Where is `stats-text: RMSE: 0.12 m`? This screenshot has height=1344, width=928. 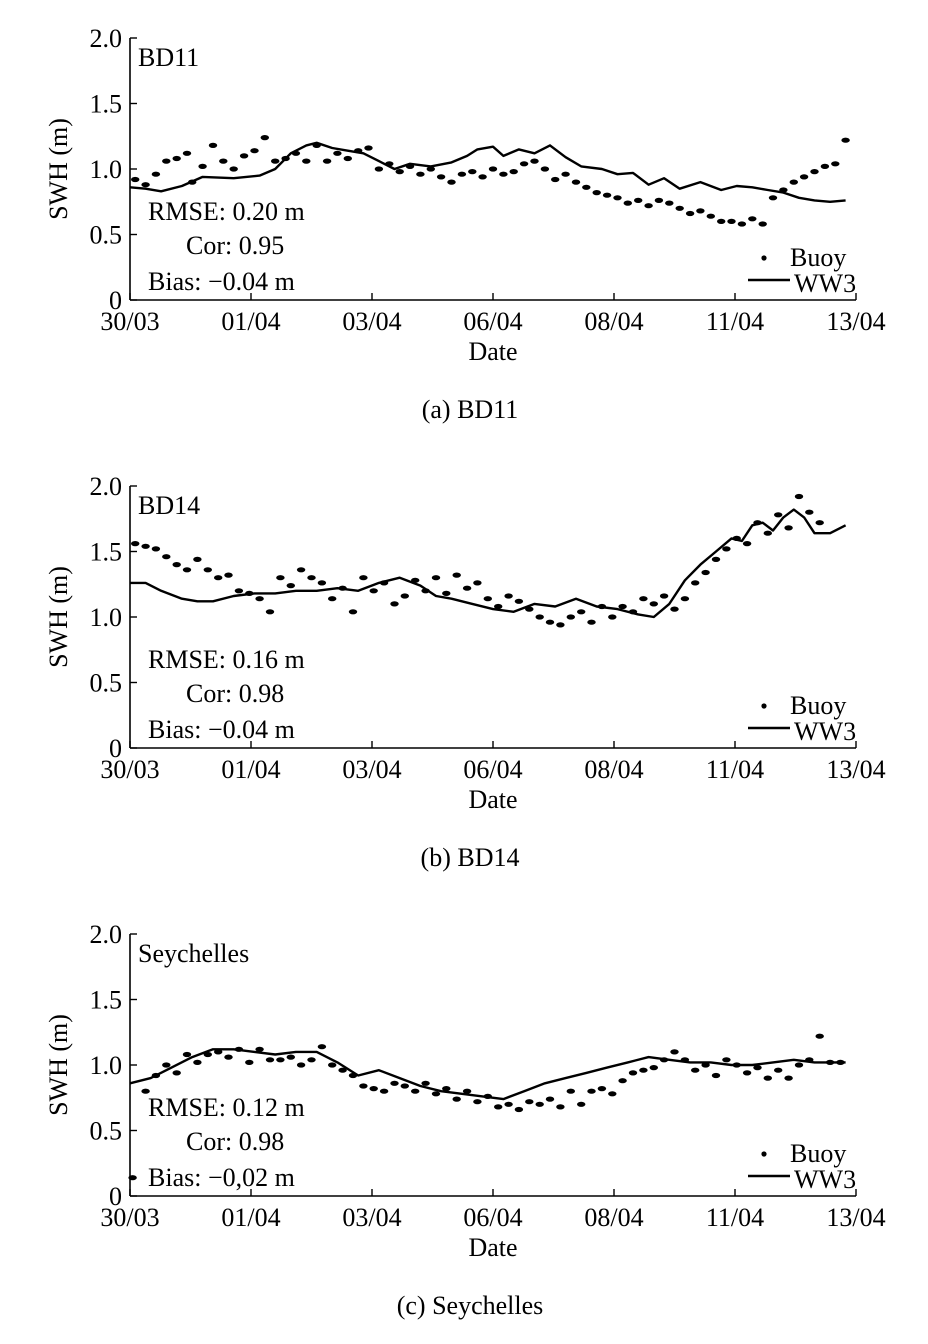 stats-text: RMSE: 0.12 m is located at coordinates (226, 1107).